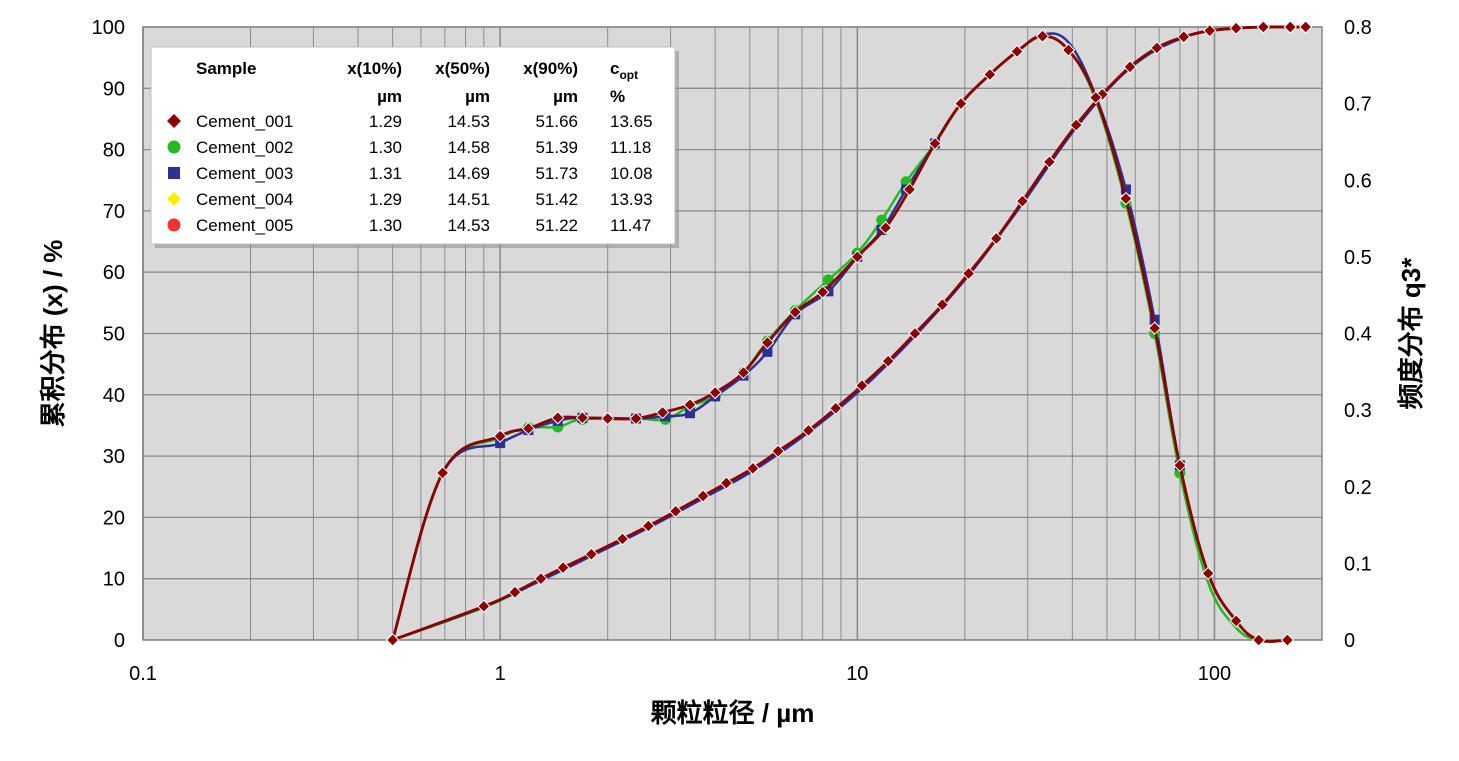  Describe the element at coordinates (1411, 333) in the screenshot. I see `y2-axis-title: 频度分布 q3*` at that location.